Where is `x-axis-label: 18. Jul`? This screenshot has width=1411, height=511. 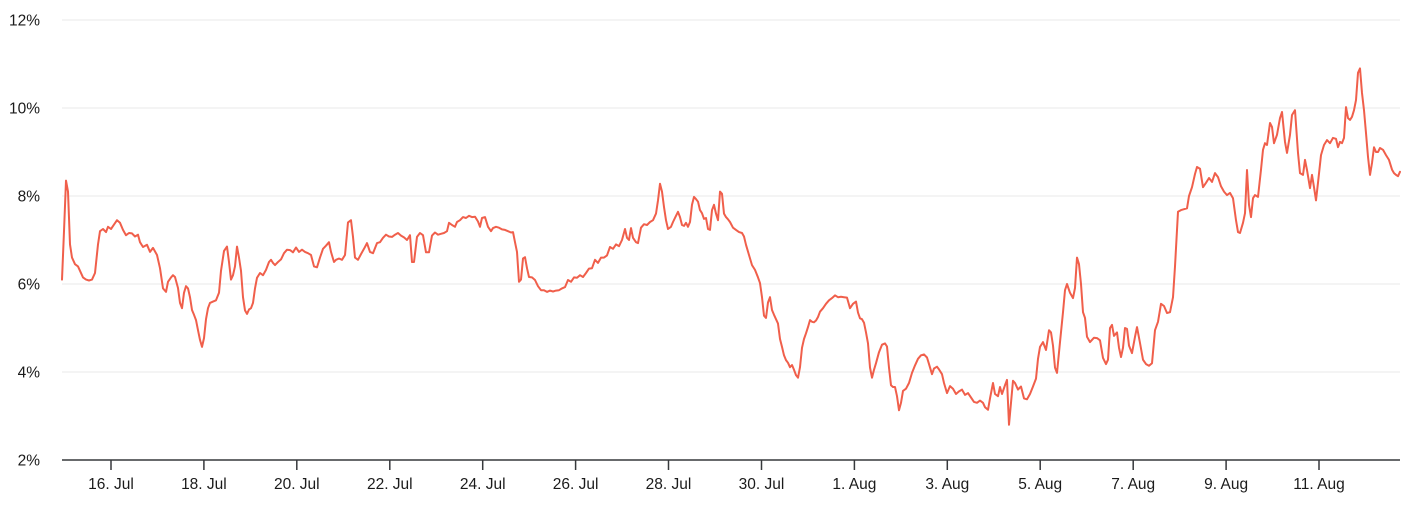
x-axis-label: 18. Jul is located at coordinates (204, 484).